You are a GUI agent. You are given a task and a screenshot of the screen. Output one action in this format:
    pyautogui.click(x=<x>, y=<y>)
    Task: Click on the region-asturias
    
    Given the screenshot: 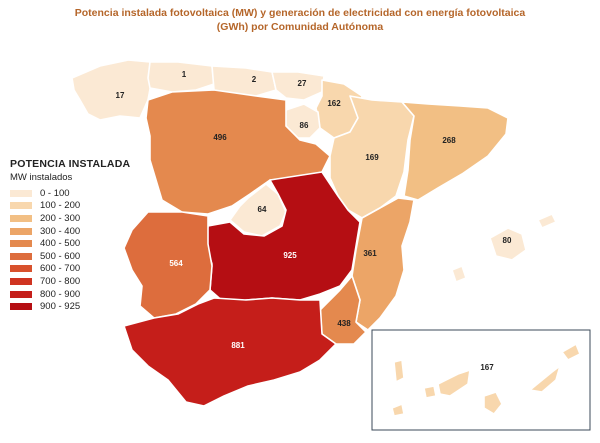 What is the action you would take?
    pyautogui.click(x=181, y=77)
    